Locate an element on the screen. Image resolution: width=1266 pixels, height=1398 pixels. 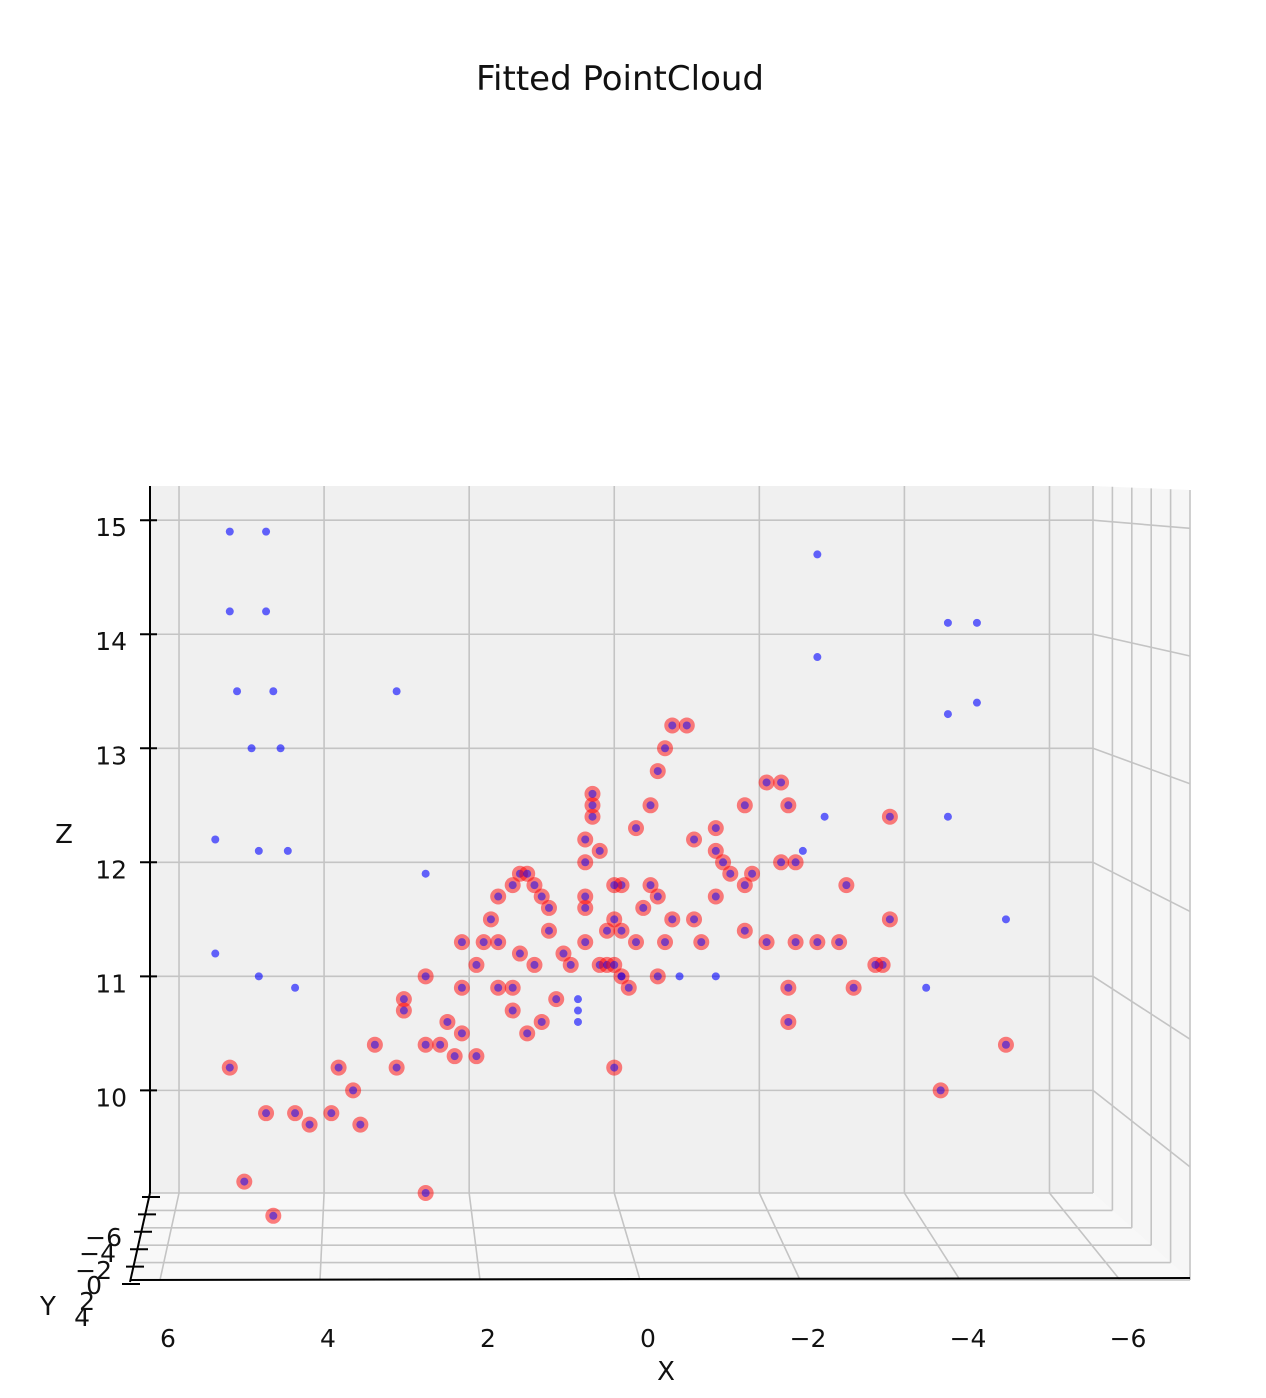
x-tick-label: −4 is located at coordinates (968, 1338).